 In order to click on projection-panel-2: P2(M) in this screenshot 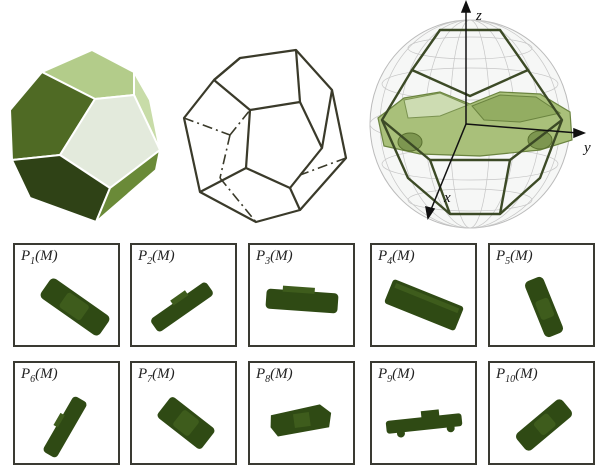, I will do `click(183, 295)`.